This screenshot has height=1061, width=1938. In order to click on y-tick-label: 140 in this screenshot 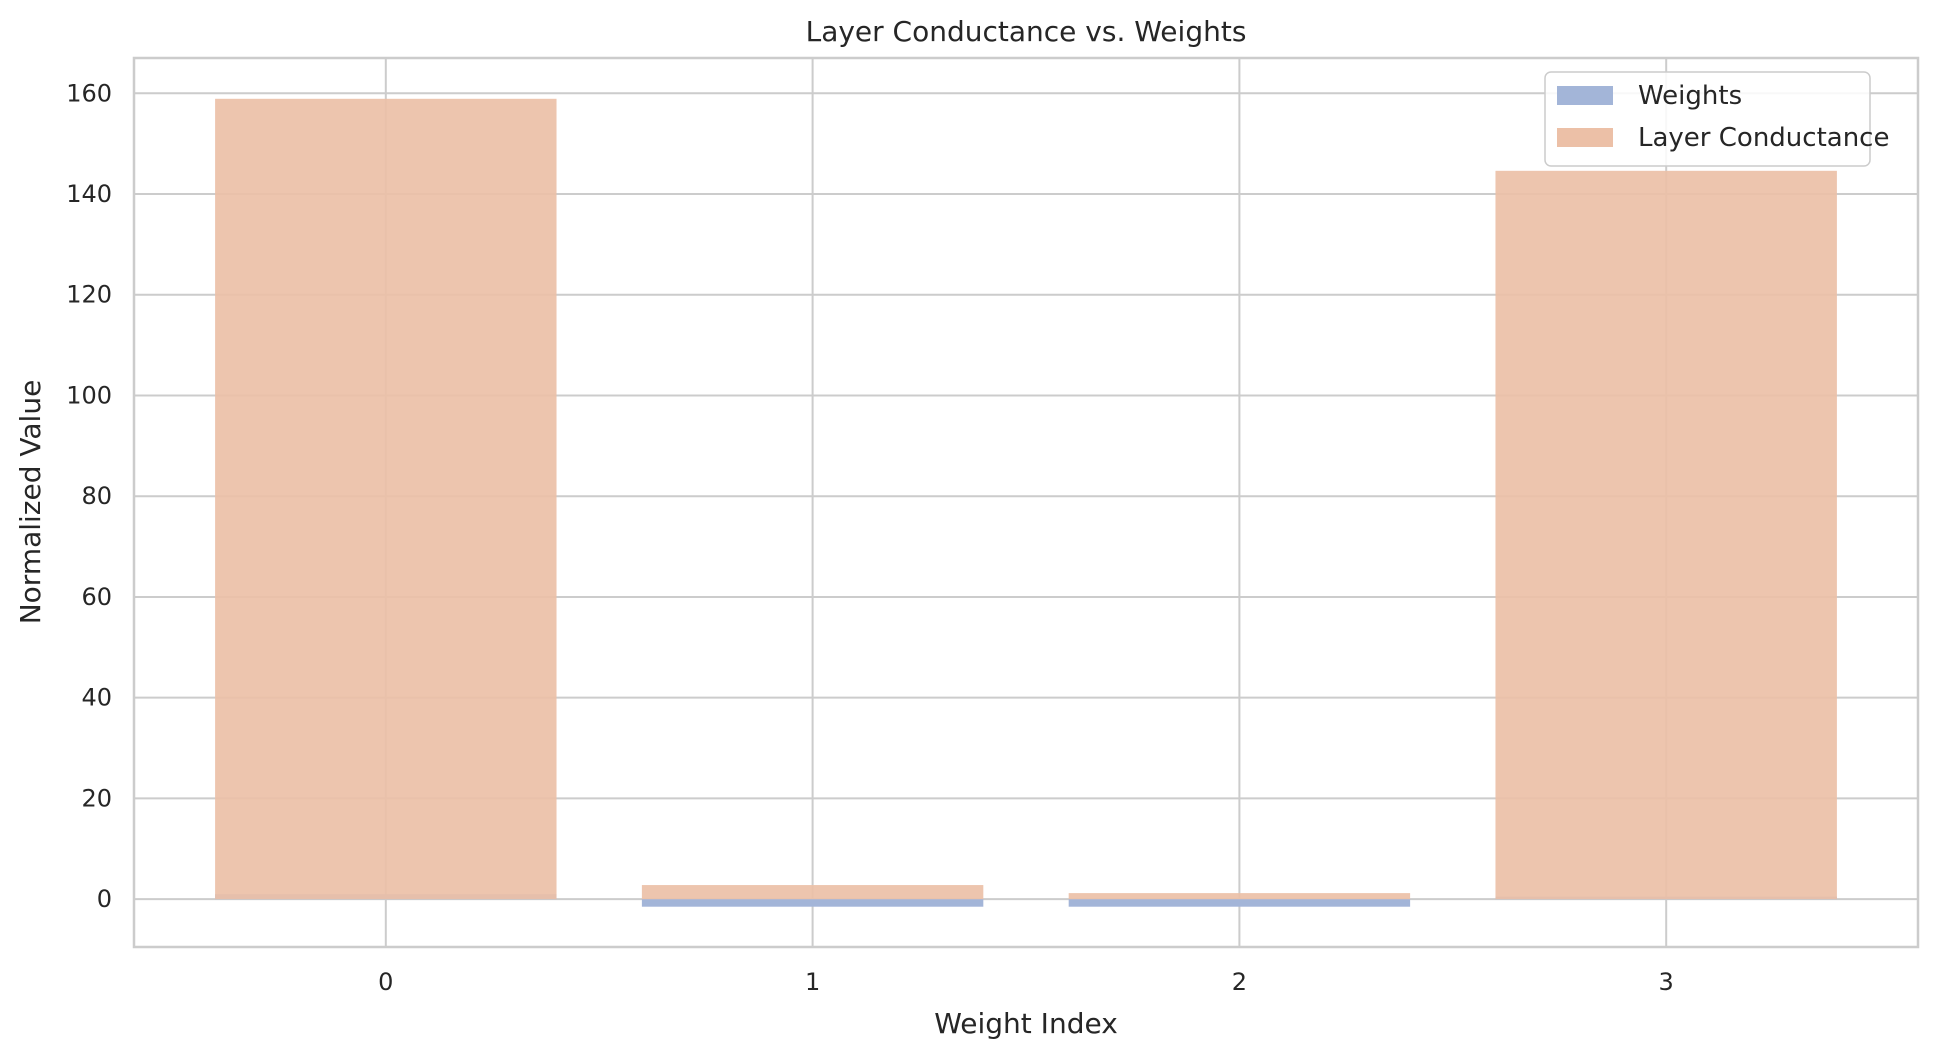, I will do `click(89, 194)`.